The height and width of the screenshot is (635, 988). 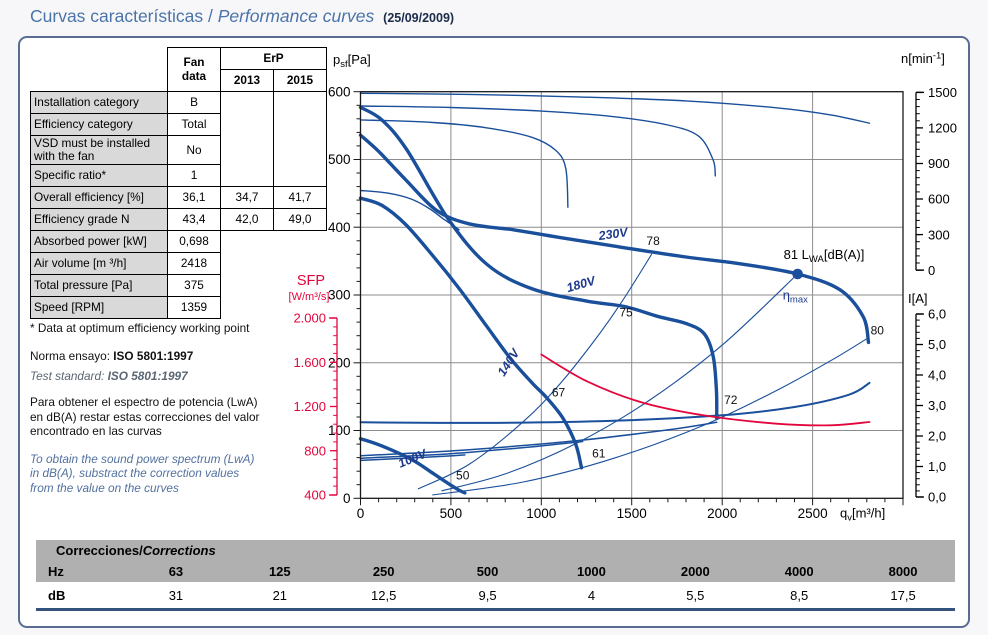 I want to click on svg-text: 900, so click(x=939, y=163).